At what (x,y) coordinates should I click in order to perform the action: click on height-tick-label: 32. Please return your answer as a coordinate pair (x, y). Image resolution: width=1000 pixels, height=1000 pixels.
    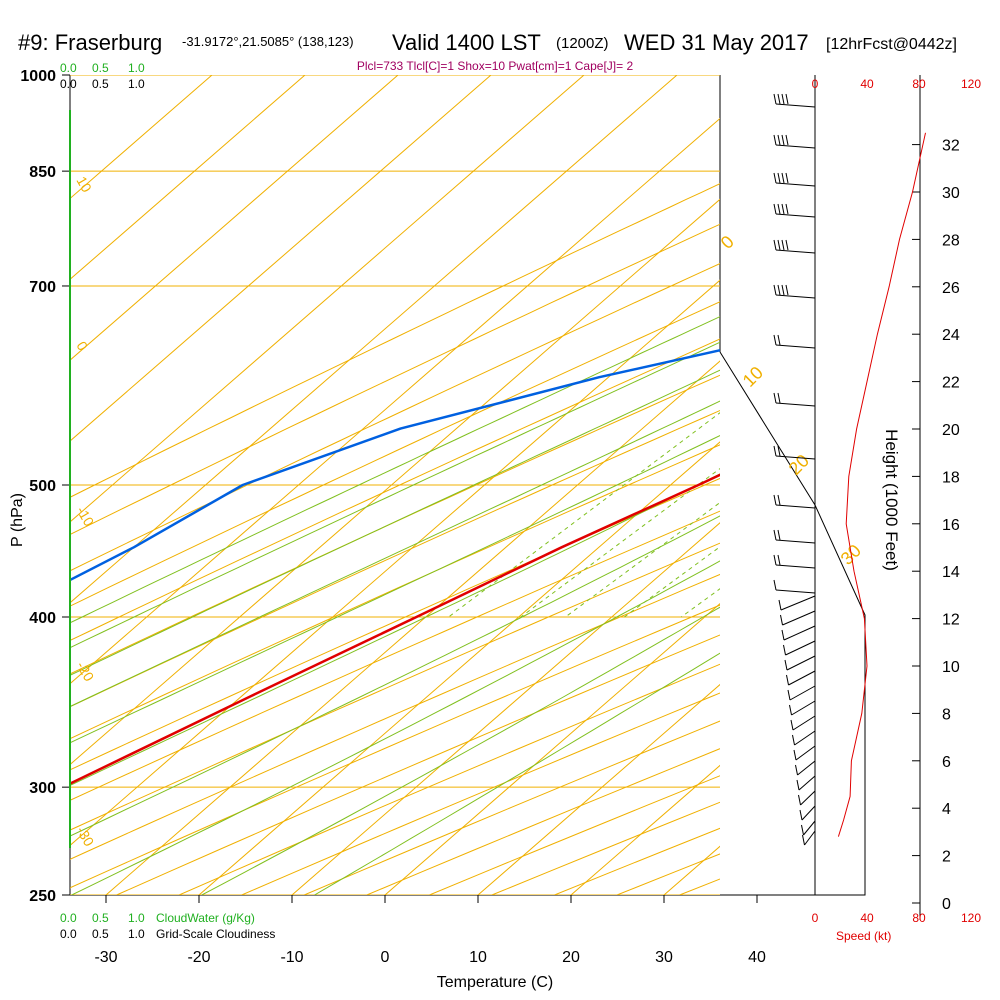
    Looking at the image, I should click on (951, 146).